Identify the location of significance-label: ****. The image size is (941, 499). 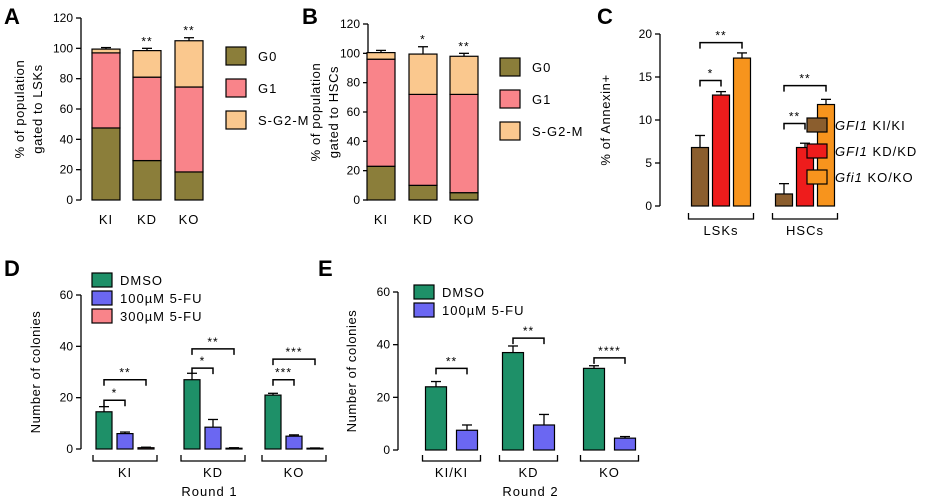
(609, 351).